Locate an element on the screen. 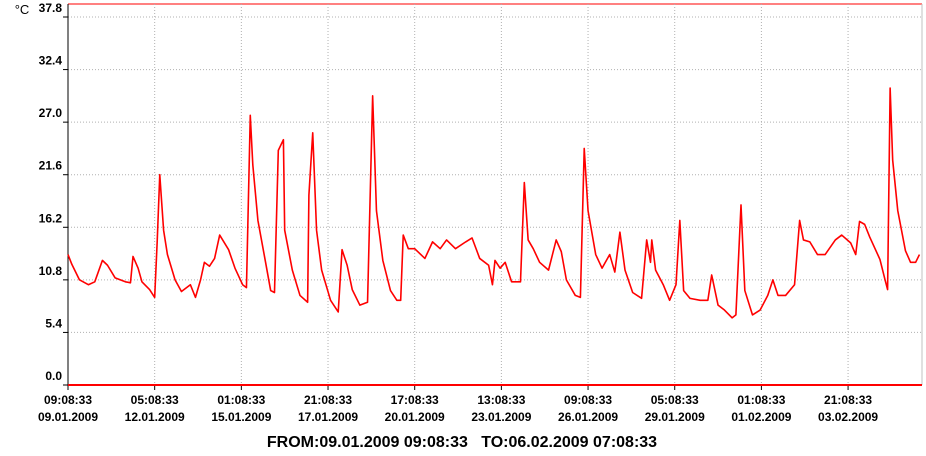 The height and width of the screenshot is (456, 926). x-tick-label: 17.01.2009 is located at coordinates (328, 417).